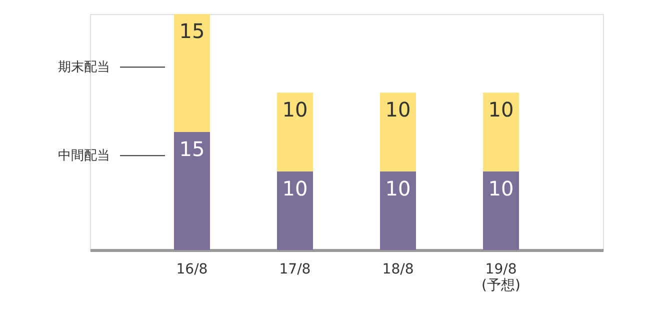  I want to click on x-tick-label: 19/8 (予想), so click(501, 278).